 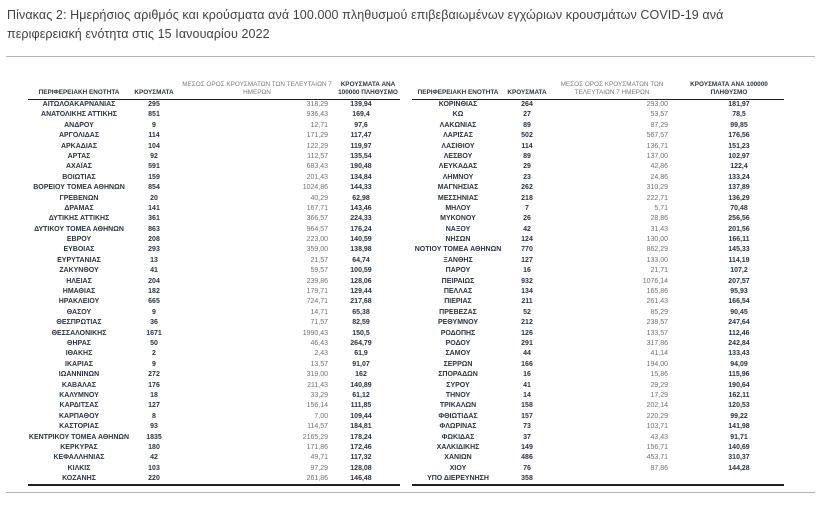 What do you see at coordinates (527, 156) in the screenshot?
I see `cases-cell: 89` at bounding box center [527, 156].